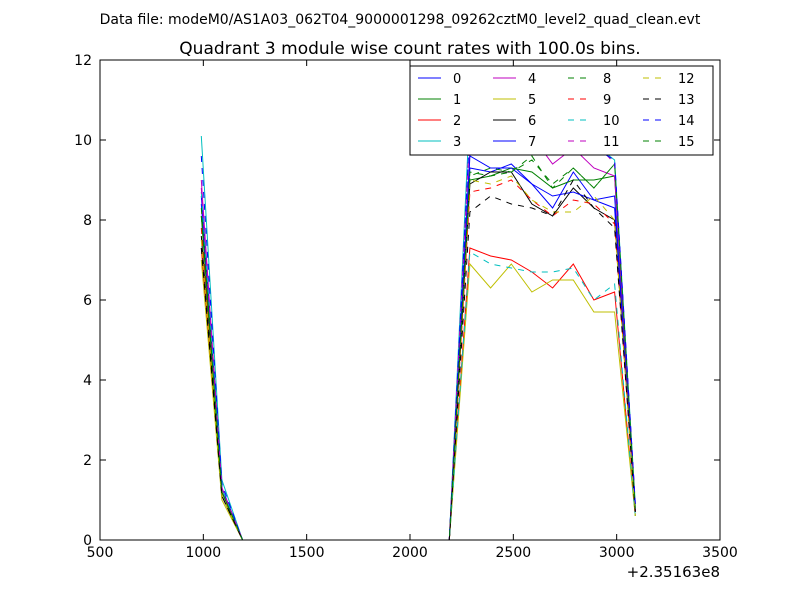 The image size is (800, 600). I want to click on legend-label-15: 15, so click(686, 142).